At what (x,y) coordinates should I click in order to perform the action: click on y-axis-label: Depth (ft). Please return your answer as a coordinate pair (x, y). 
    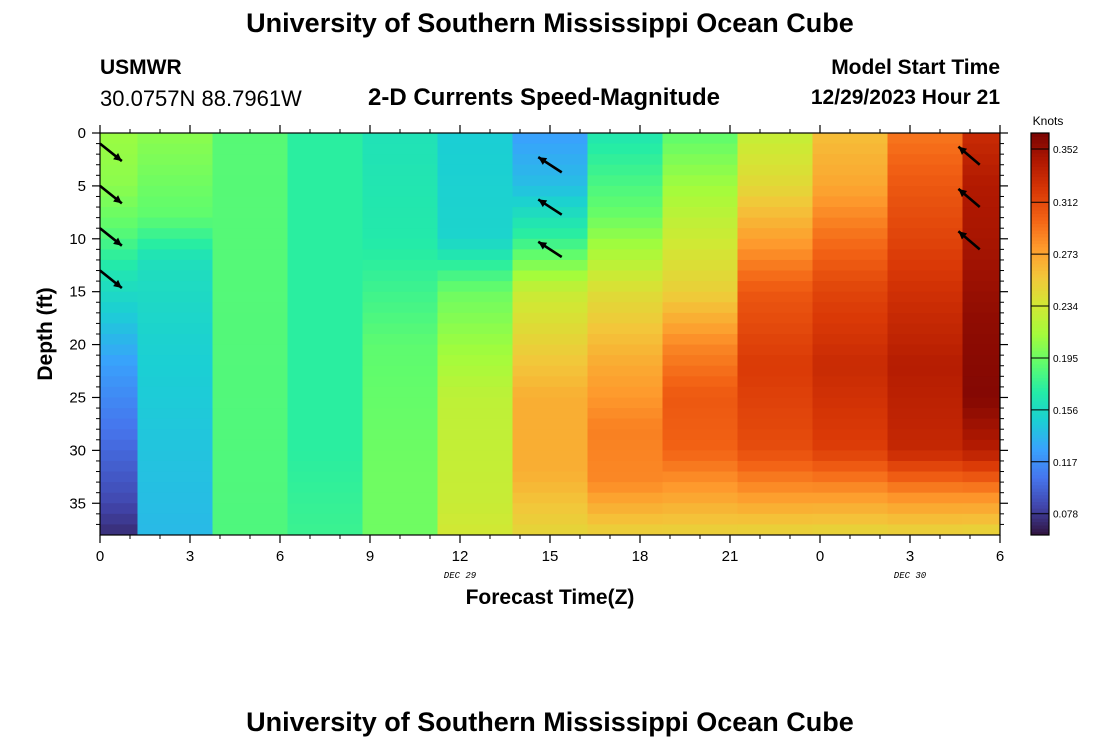
    Looking at the image, I should click on (45, 333).